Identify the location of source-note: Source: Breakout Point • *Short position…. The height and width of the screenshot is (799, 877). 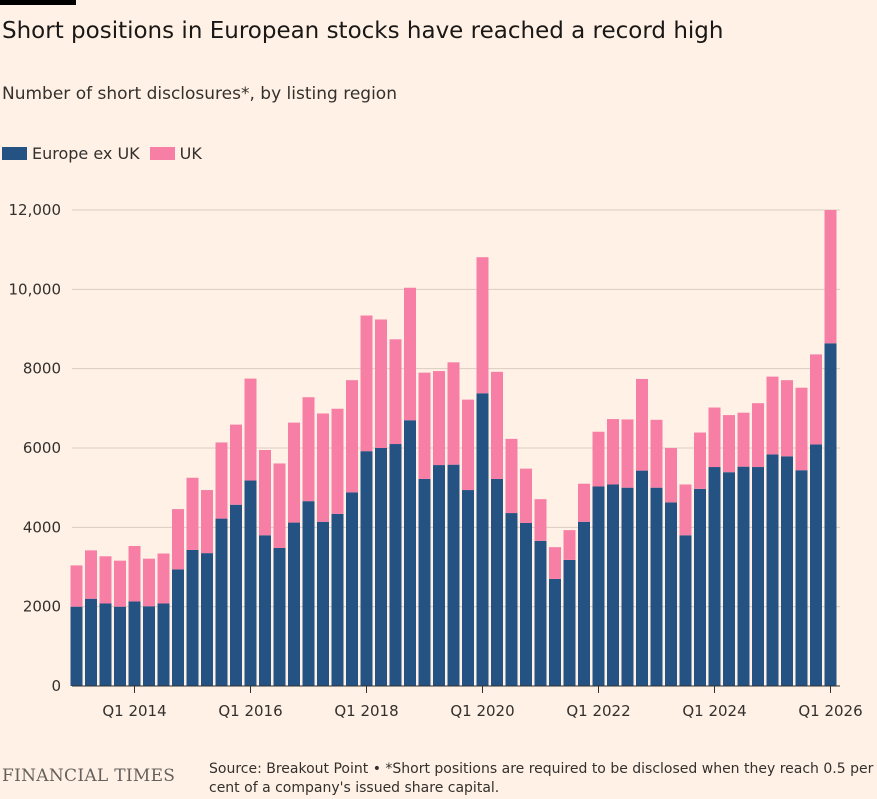
(541, 778).